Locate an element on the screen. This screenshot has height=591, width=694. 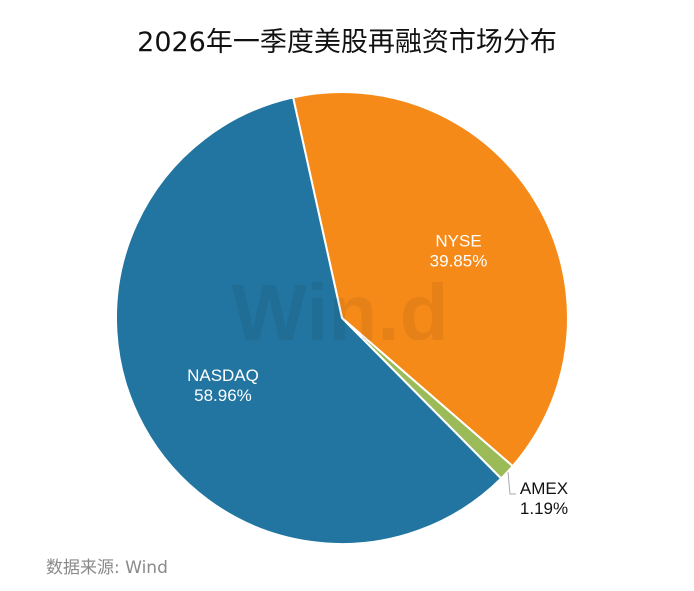
slice-nasdaq-label: NASDAQ is located at coordinates (223, 375).